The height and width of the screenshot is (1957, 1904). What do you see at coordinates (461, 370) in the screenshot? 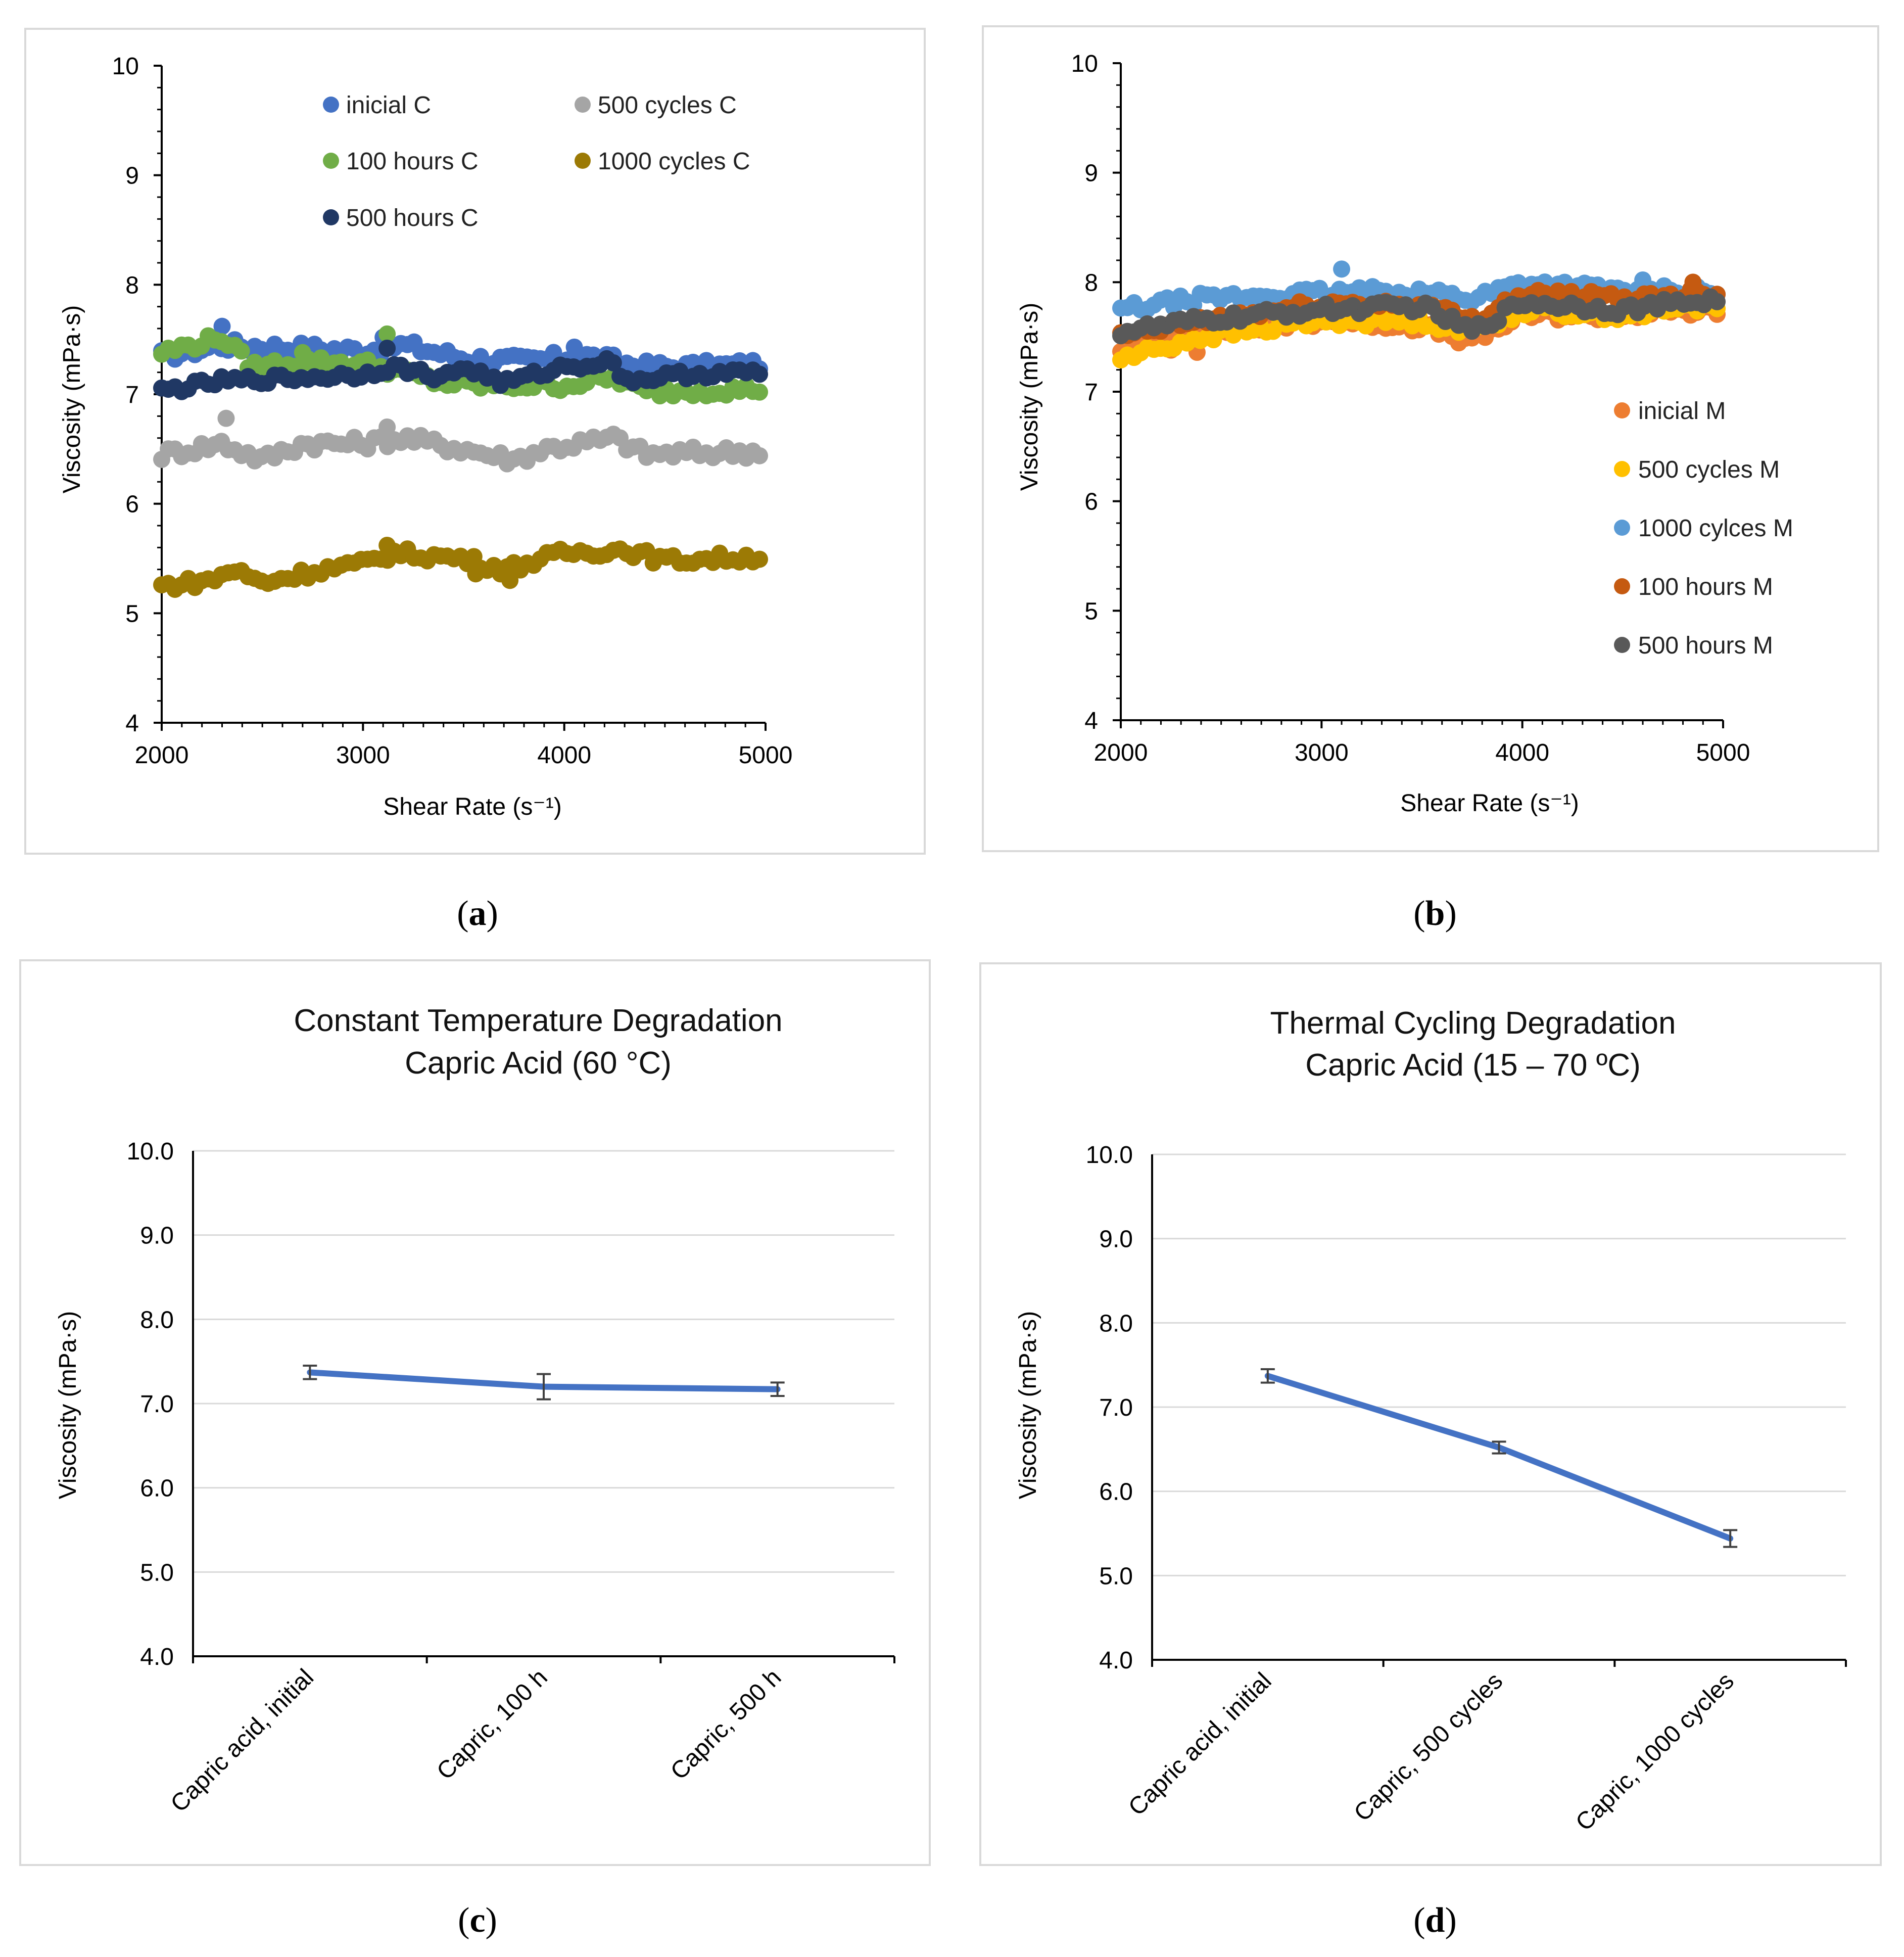
I see `series-500-hours-c` at bounding box center [461, 370].